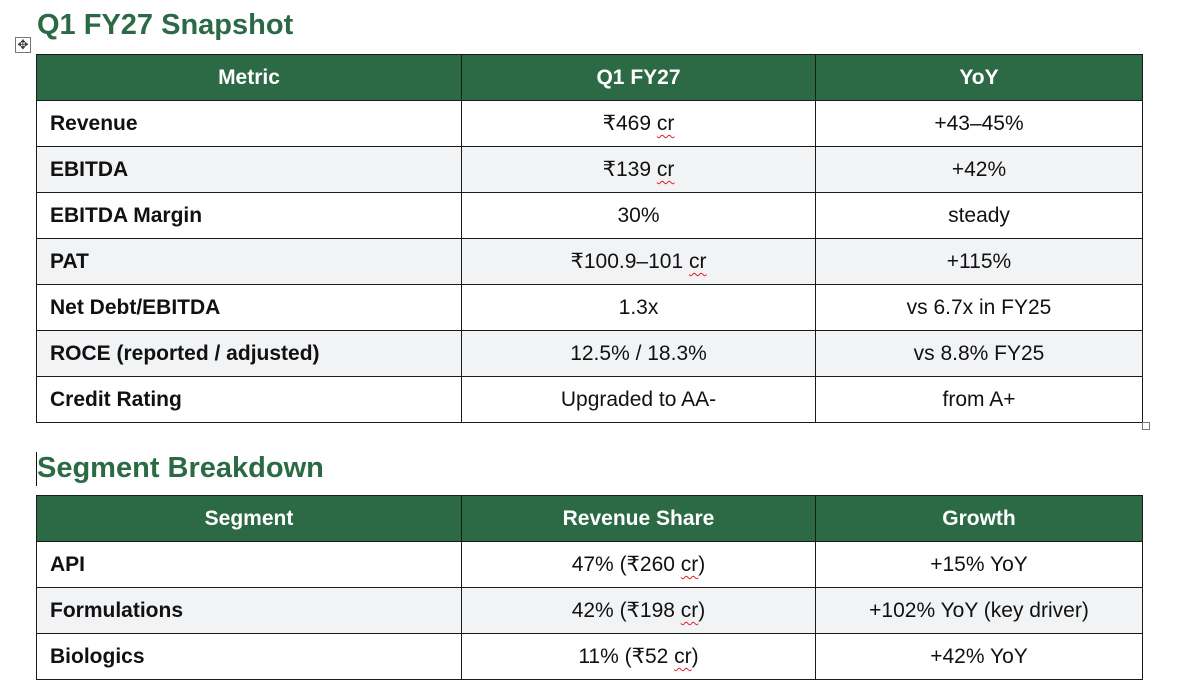 This screenshot has width=1200, height=693. What do you see at coordinates (979, 656) in the screenshot?
I see `growth-cell: +42% YoY` at bounding box center [979, 656].